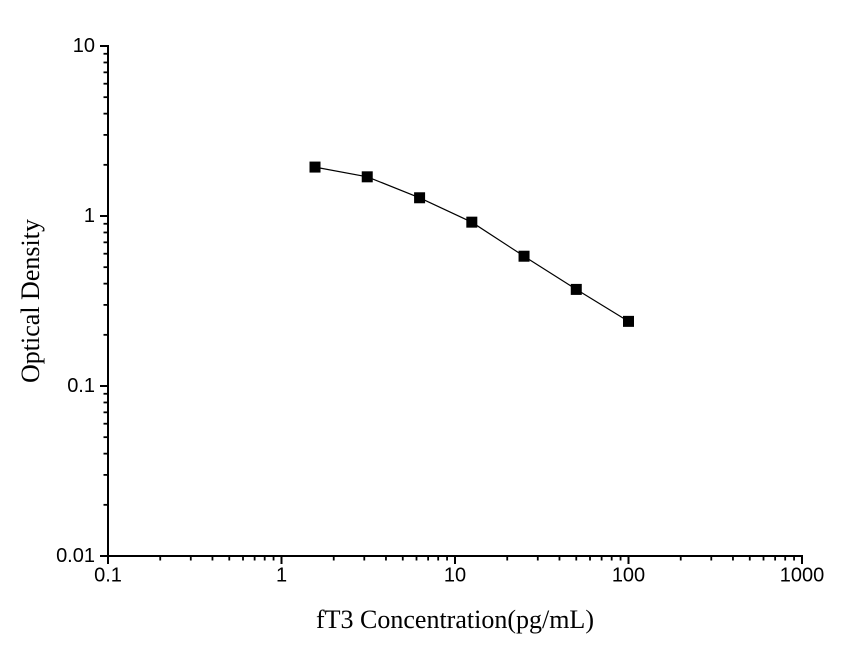  Describe the element at coordinates (471, 244) in the screenshot. I see `series-line` at that location.